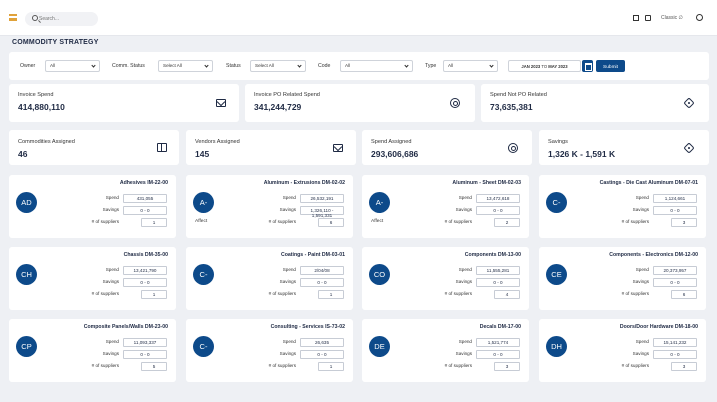 The height and width of the screenshot is (402, 717). What do you see at coordinates (154, 366) in the screenshot?
I see `suppliers-value: 5` at bounding box center [154, 366].